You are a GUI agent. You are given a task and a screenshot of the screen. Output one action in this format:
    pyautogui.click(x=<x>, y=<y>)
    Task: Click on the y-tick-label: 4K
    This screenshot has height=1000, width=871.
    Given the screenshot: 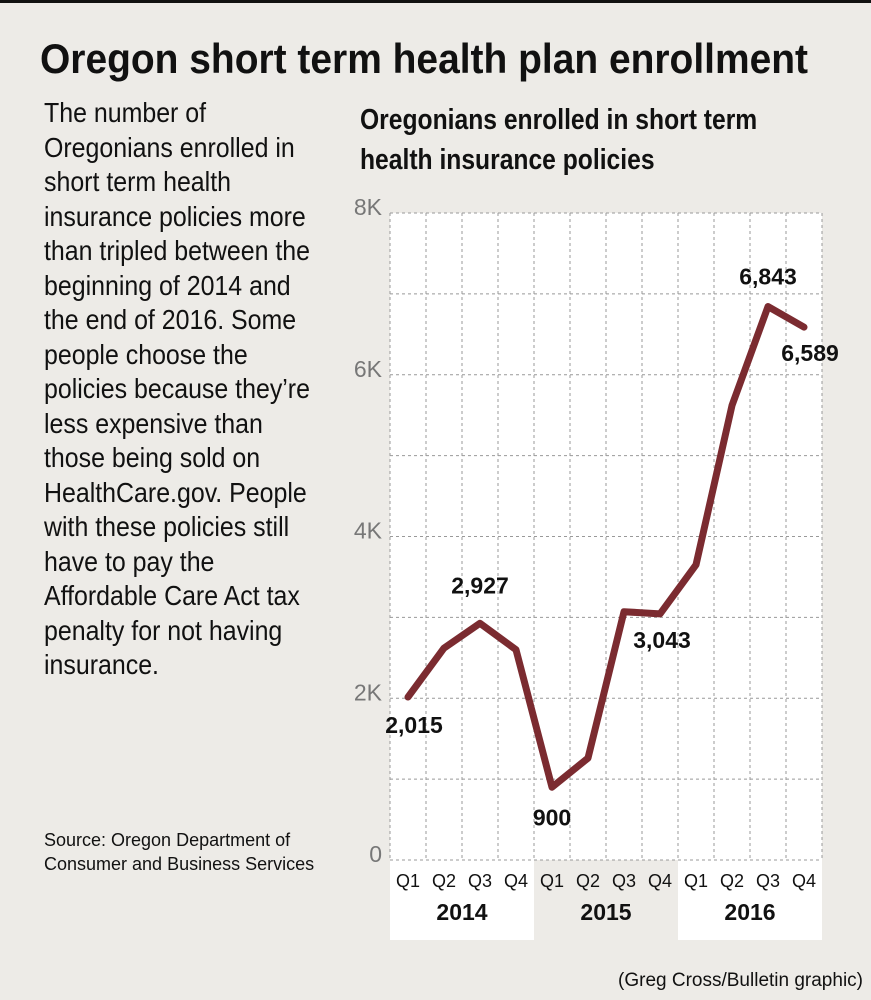 What is the action you would take?
    pyautogui.click(x=368, y=531)
    